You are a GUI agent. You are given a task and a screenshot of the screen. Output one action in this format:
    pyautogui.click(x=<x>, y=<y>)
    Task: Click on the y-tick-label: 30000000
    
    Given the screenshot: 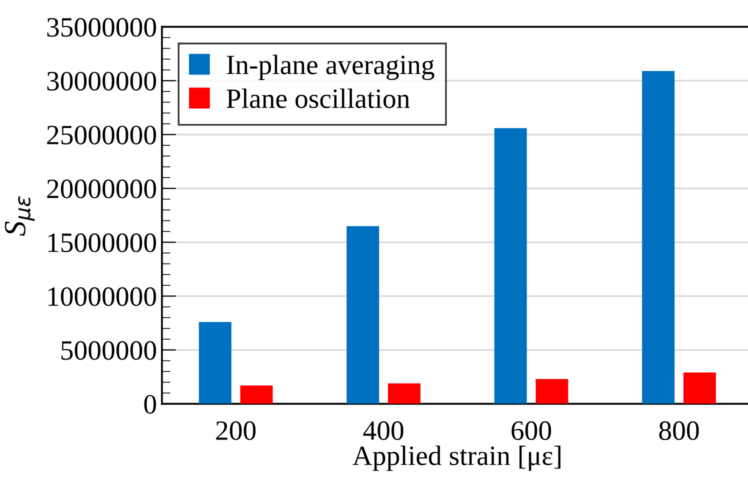 What is the action you would take?
    pyautogui.click(x=101, y=81)
    